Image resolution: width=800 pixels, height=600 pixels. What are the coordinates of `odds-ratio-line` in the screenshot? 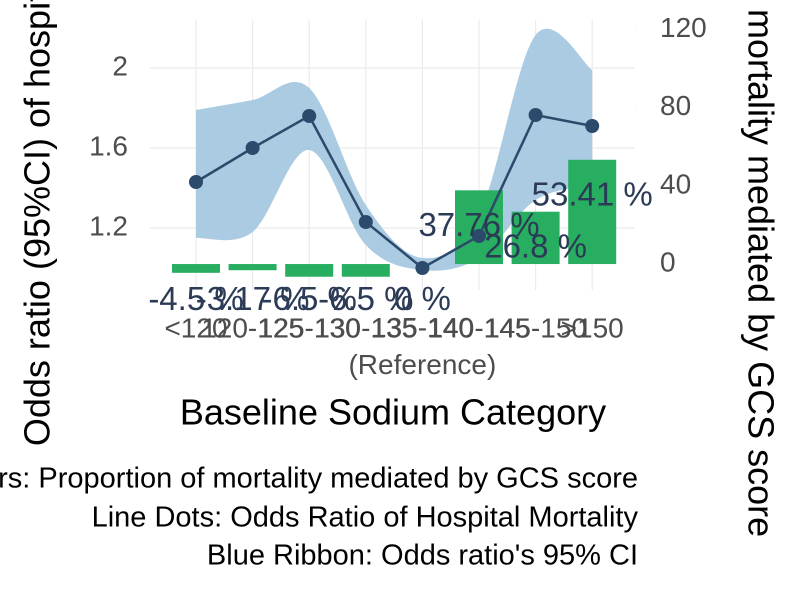 It's located at (394, 191).